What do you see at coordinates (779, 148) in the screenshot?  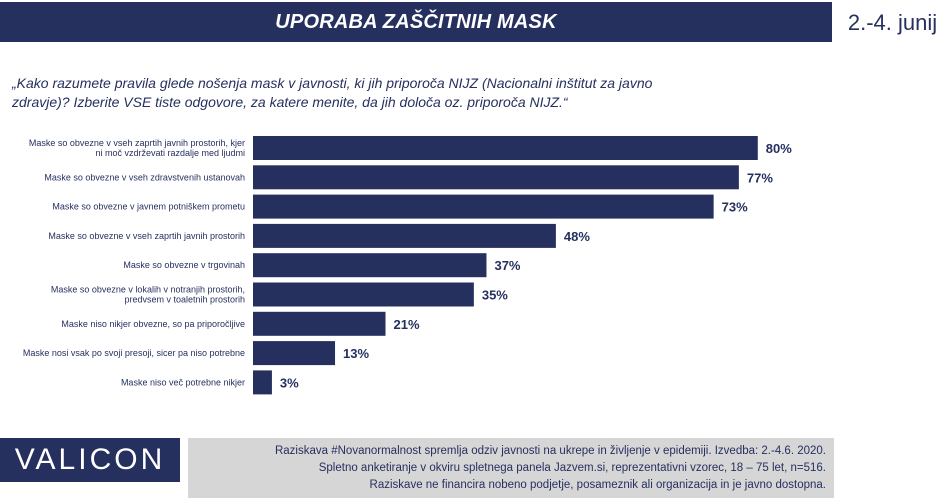 I see `data-label: 80%` at bounding box center [779, 148].